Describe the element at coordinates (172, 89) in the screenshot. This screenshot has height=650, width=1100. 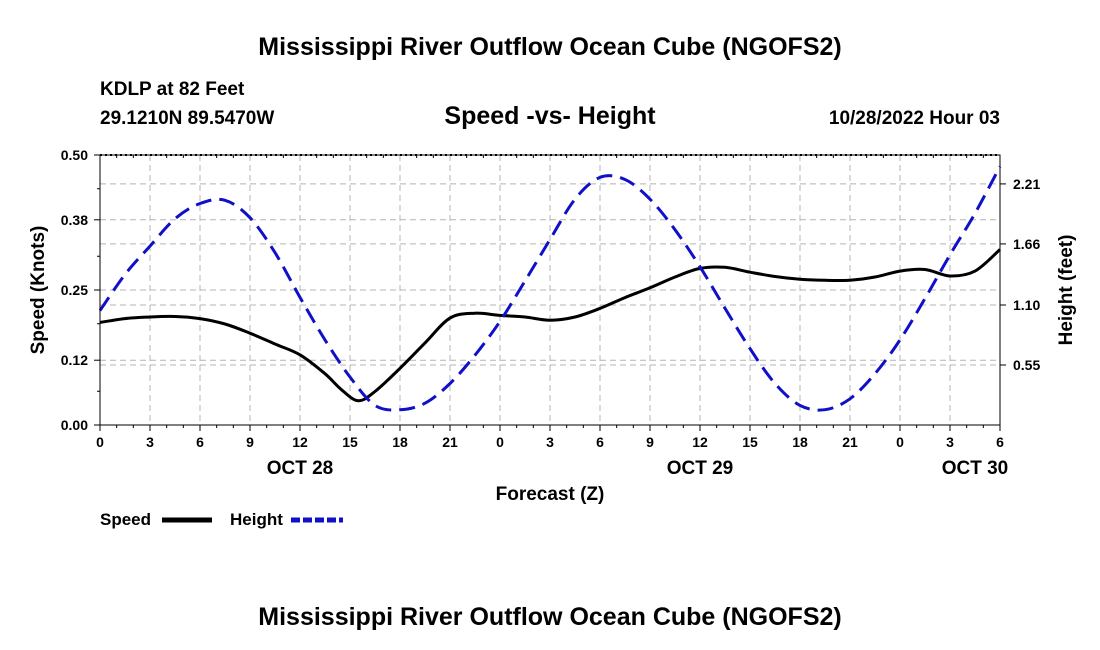
I see `station-label: KDLP at 82 Feet` at that location.